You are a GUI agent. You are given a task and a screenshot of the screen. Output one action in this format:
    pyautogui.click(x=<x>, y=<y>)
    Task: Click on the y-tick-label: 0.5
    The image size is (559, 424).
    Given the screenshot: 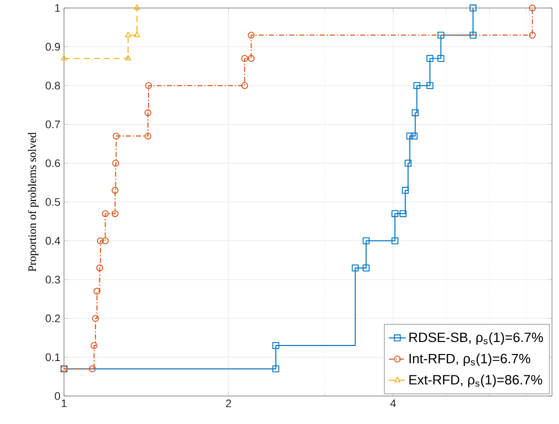 What is the action you would take?
    pyautogui.click(x=53, y=202)
    